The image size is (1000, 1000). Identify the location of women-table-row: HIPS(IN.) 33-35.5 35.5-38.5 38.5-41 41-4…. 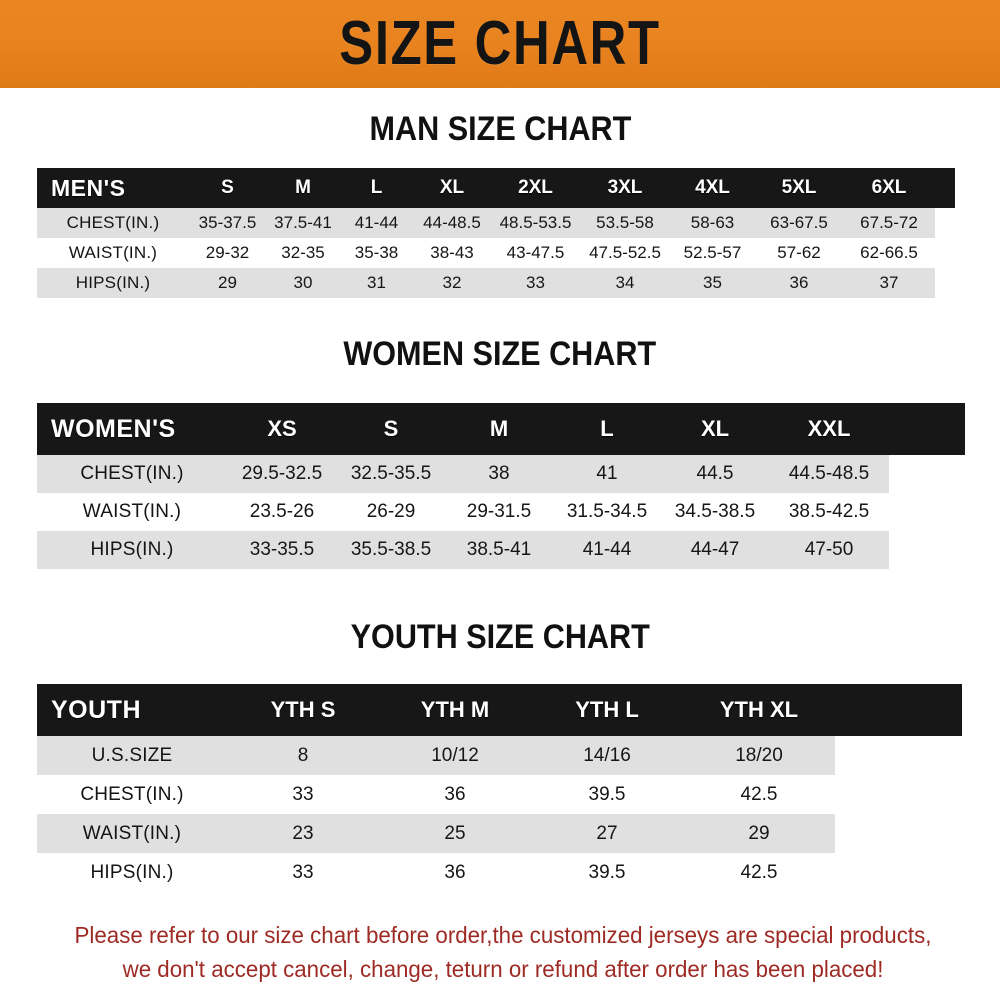
(501, 550).